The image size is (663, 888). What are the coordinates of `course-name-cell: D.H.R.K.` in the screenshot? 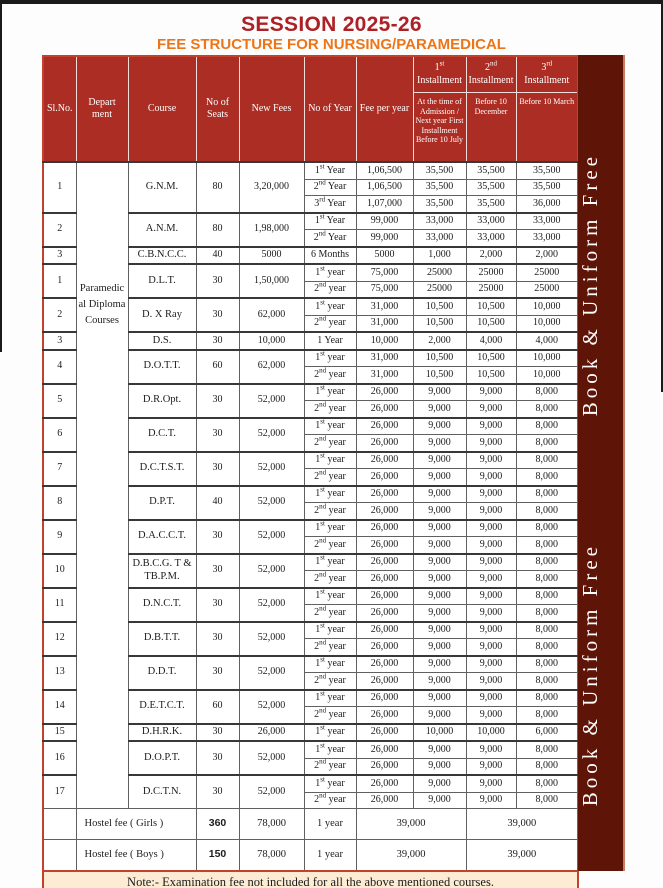 It's located at (162, 732).